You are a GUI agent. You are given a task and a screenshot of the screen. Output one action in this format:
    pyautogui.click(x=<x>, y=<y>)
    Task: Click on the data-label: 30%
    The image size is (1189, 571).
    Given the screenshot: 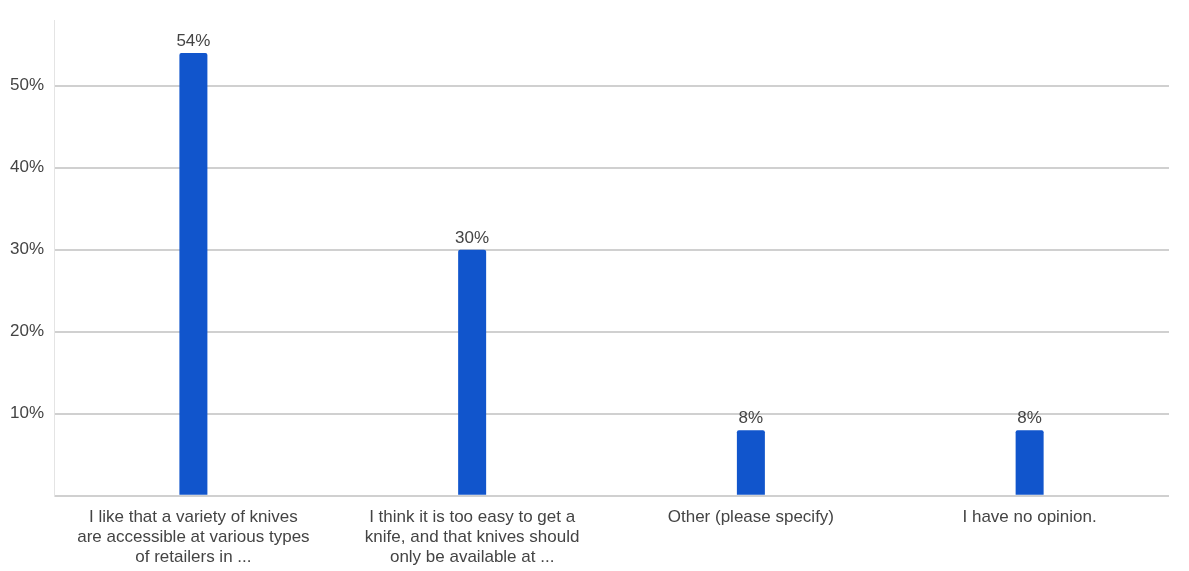 What is the action you would take?
    pyautogui.click(x=472, y=237)
    